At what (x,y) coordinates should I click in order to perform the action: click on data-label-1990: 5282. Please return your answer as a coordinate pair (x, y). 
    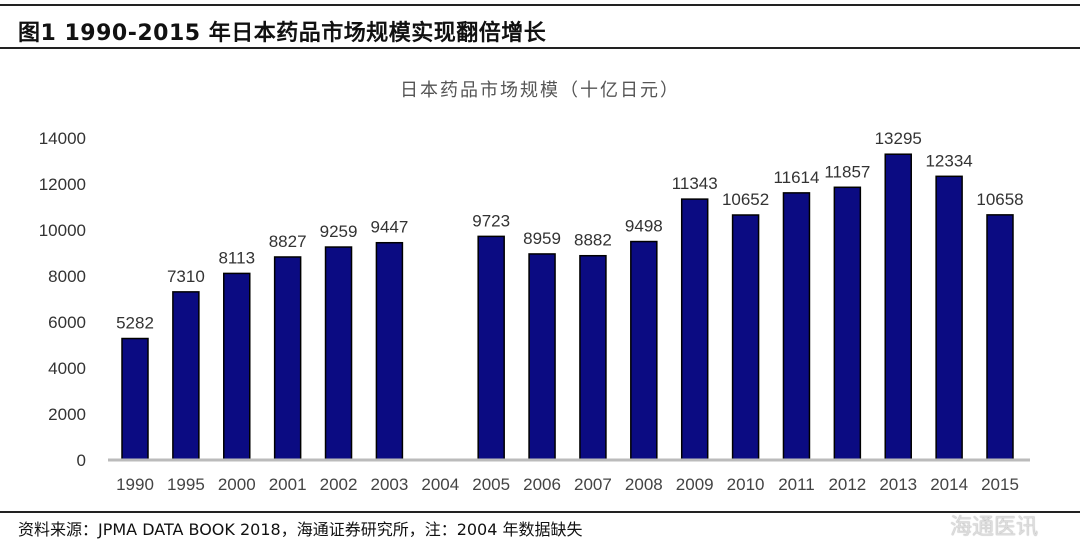
    Looking at the image, I should click on (135, 323).